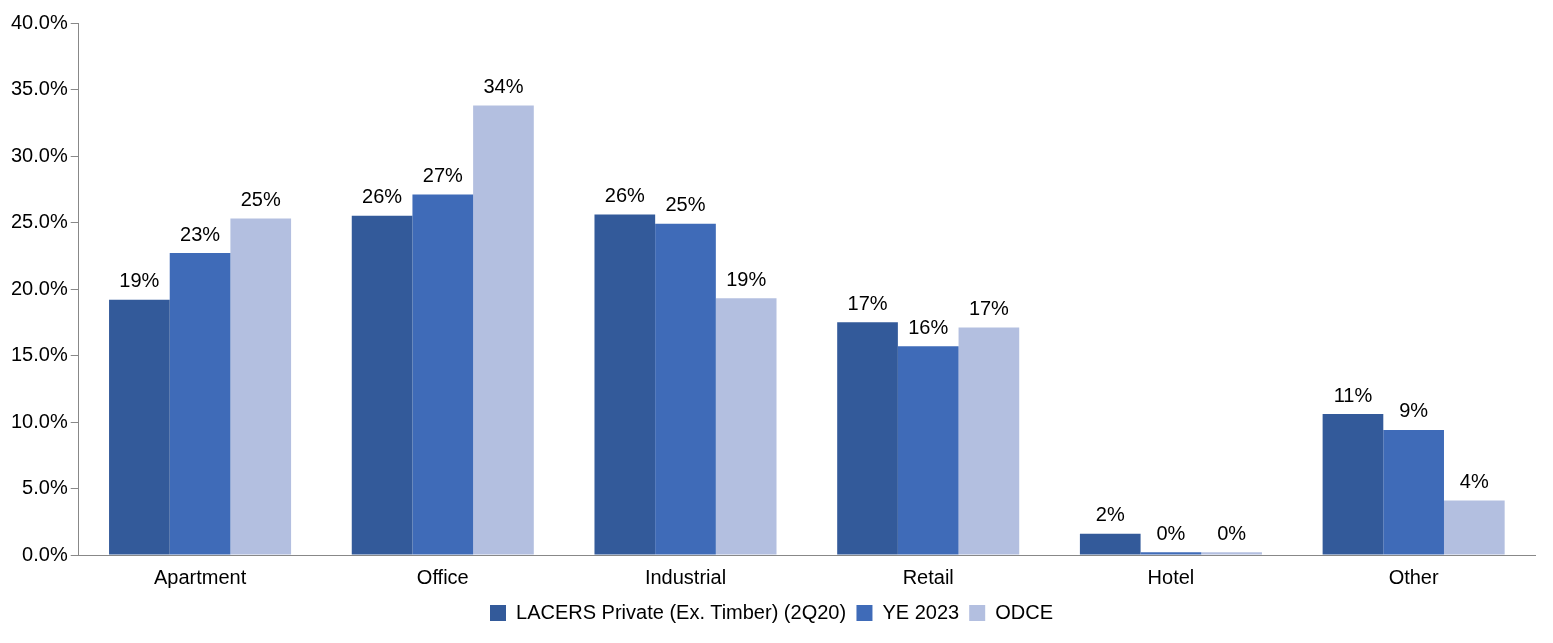 This screenshot has width=1553, height=643. I want to click on legend-label: YE 2023, so click(921, 611).